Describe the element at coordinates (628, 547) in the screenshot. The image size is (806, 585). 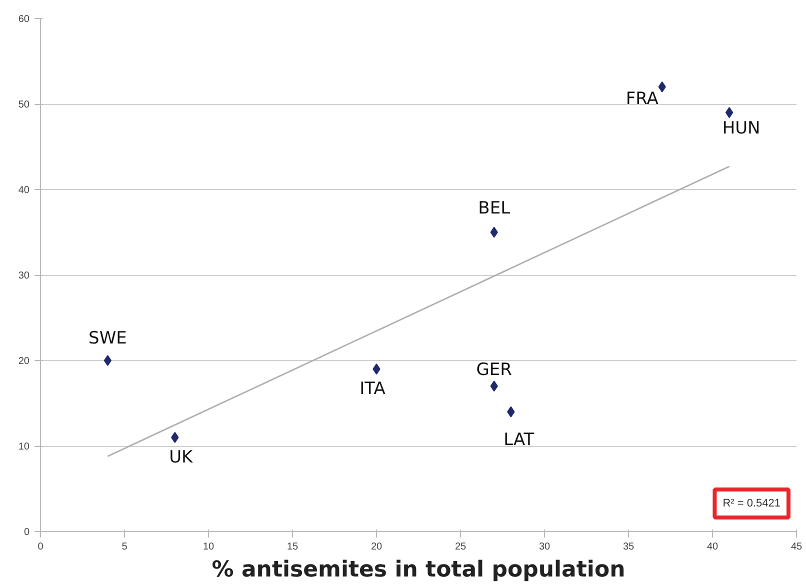
I see `x-tick-label: 35` at that location.